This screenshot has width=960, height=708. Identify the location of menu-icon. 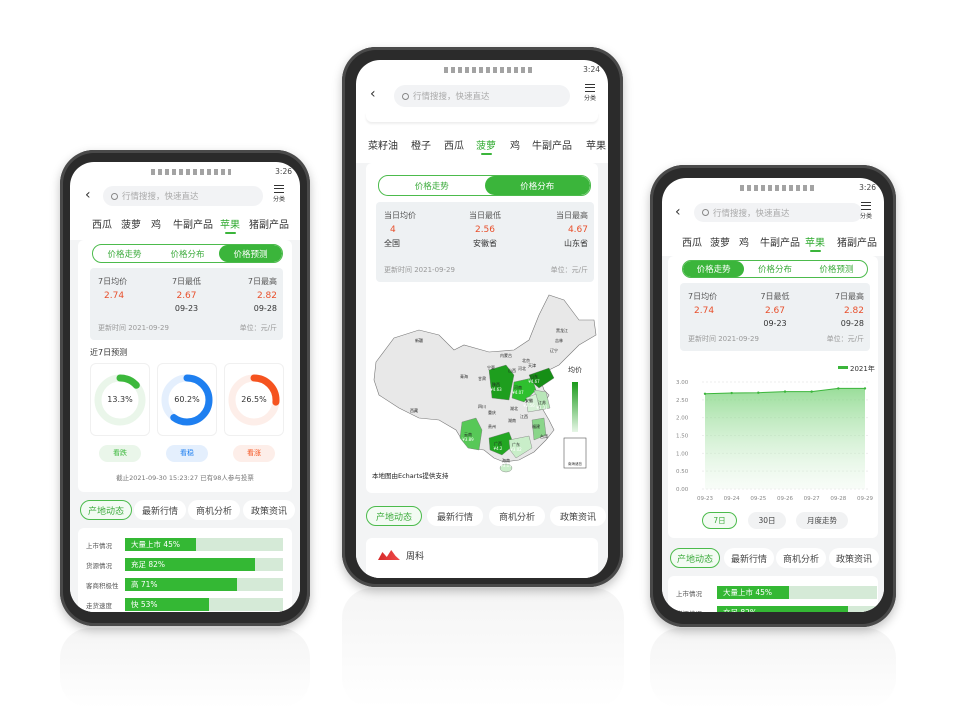
(866, 206).